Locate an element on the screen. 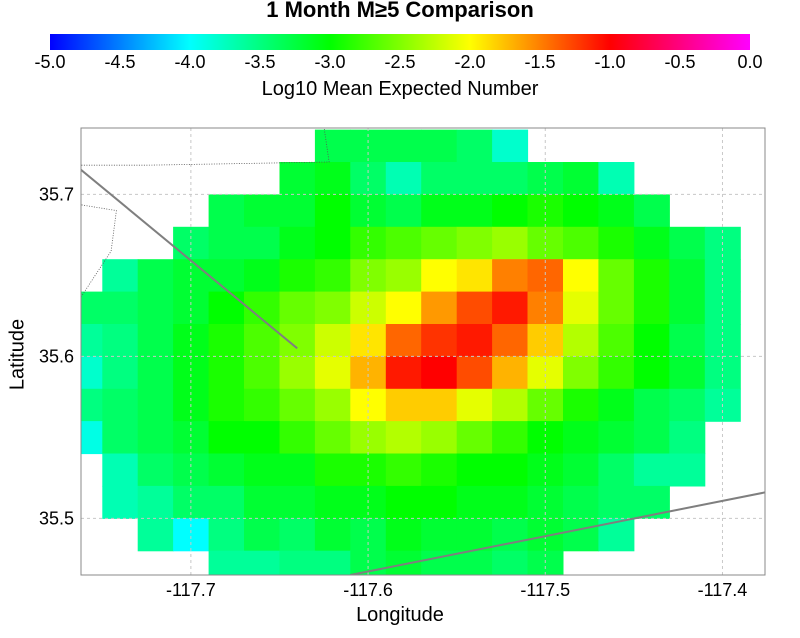 The image size is (800, 638). event-marker is located at coordinates (407, 94).